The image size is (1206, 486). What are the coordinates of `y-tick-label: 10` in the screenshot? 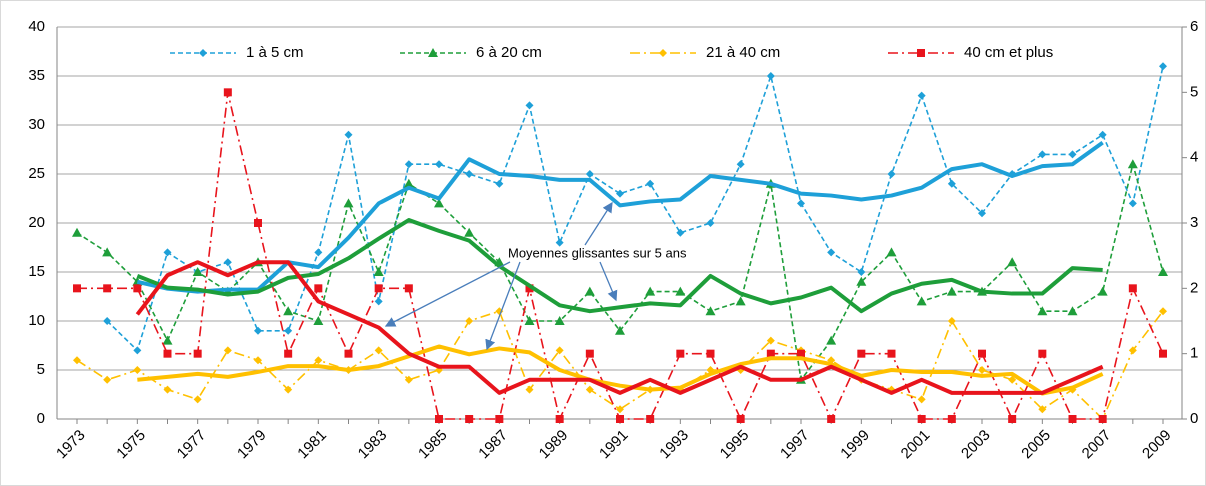 It's located at (36, 320).